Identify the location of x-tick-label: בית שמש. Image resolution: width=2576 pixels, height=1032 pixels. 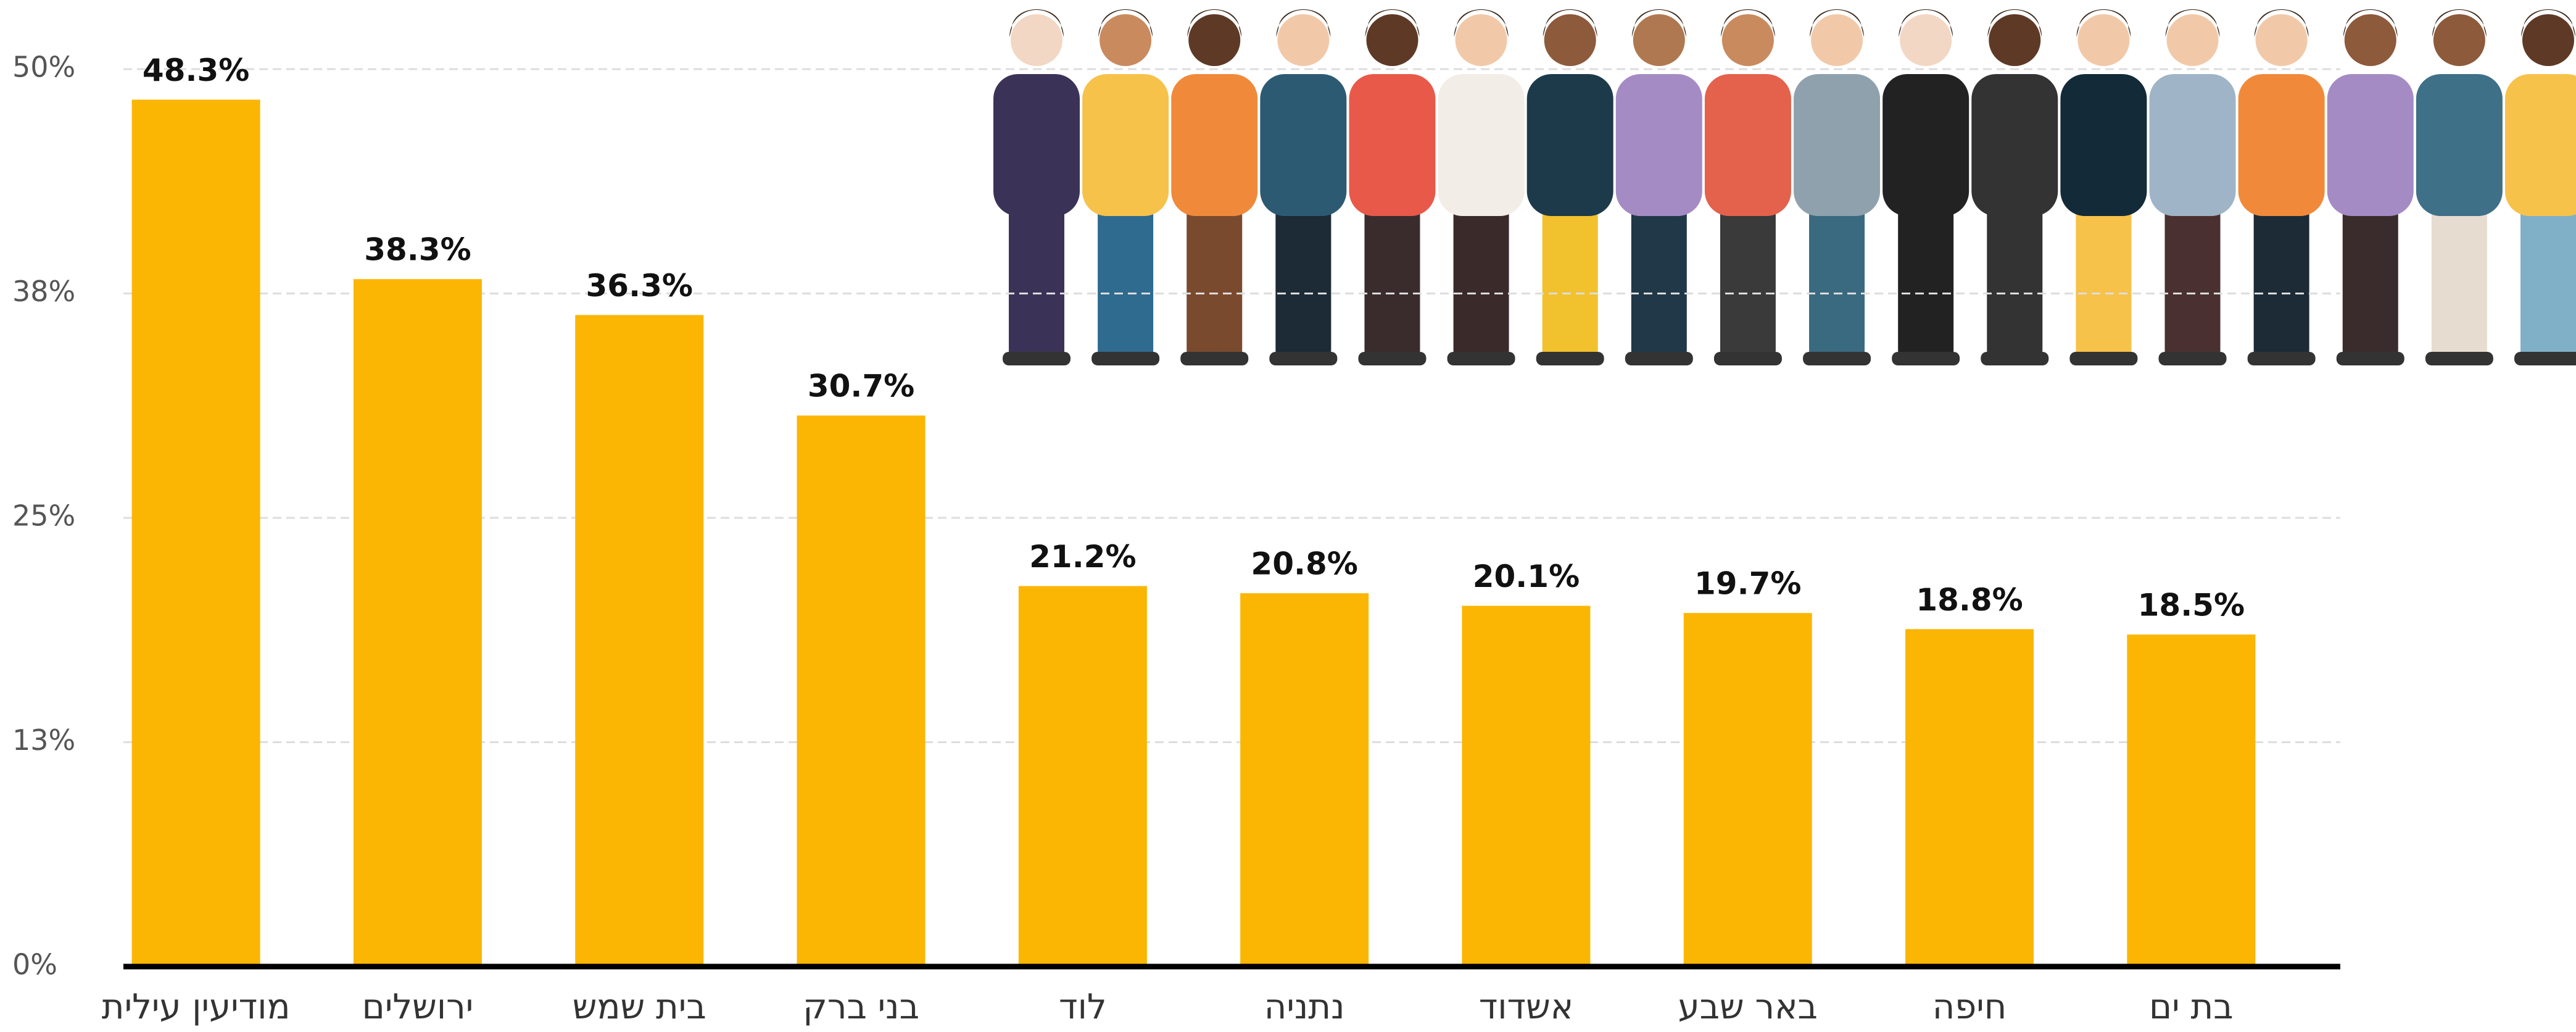
(639, 1007).